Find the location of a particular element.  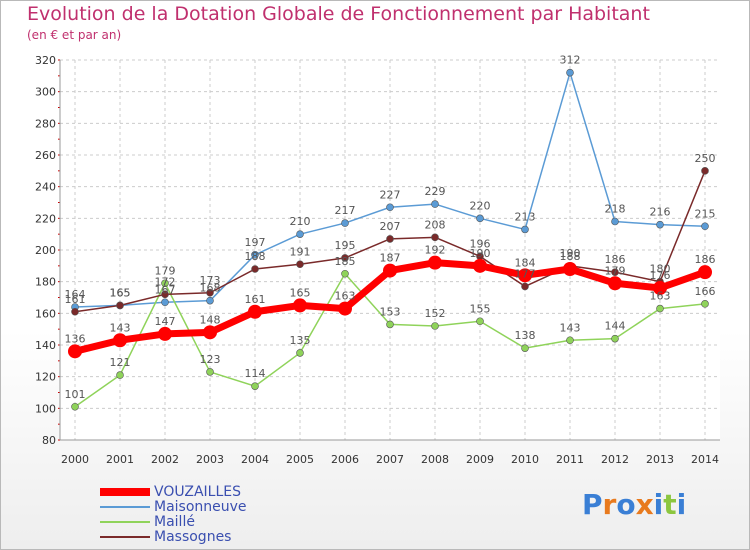

data-label-maisonneuve: 213 is located at coordinates (525, 216).